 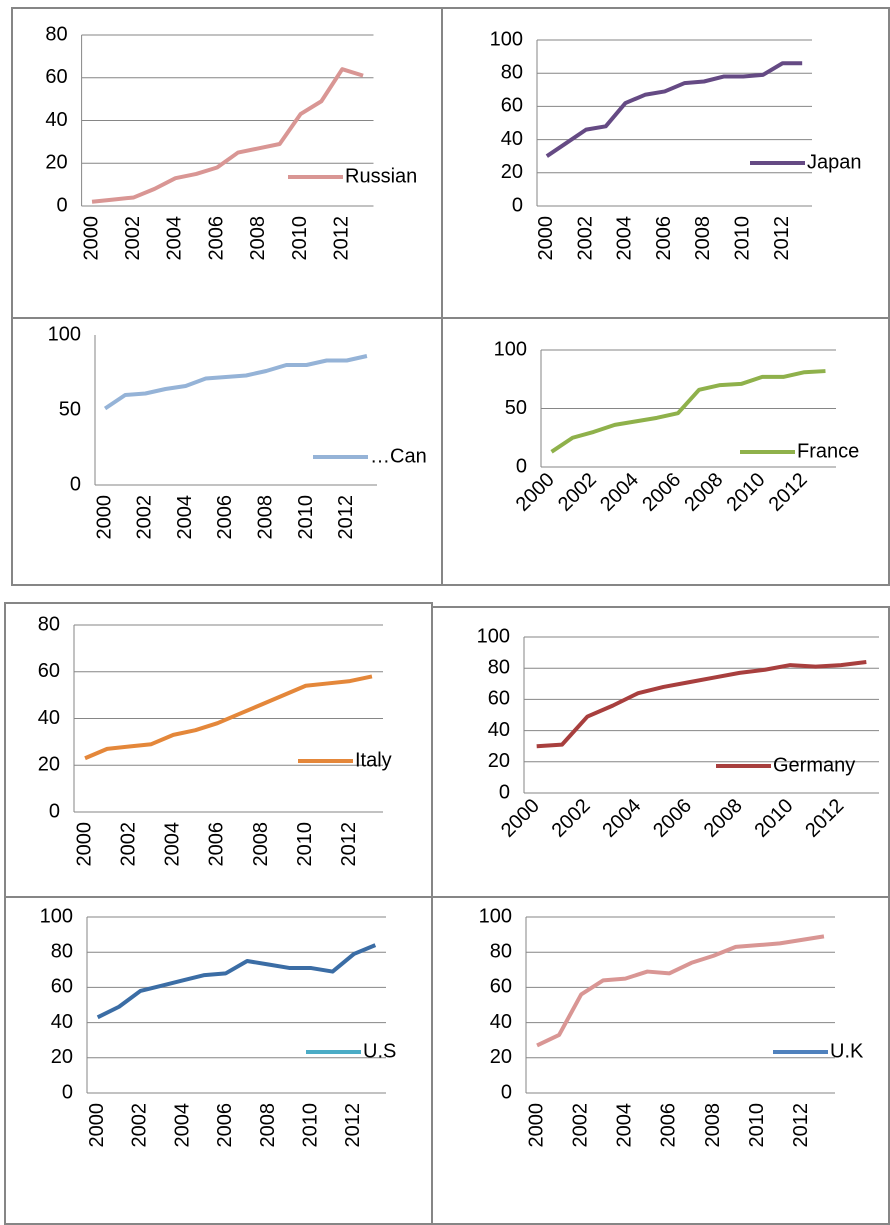 I want to click on legend-label: Japan, so click(x=834, y=162).